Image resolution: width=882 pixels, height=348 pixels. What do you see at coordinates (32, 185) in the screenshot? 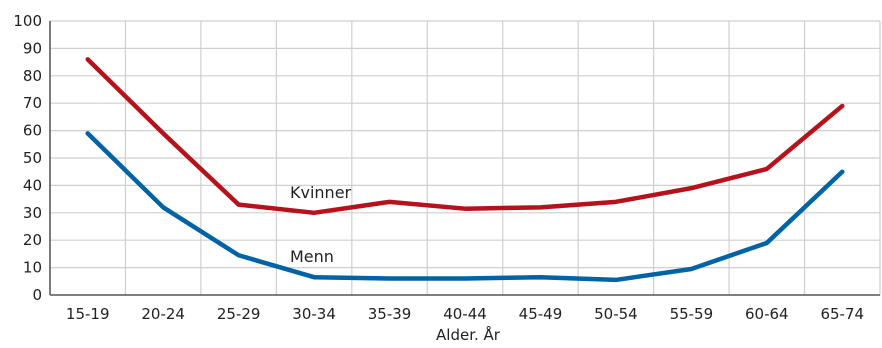
I see `y-tick-label: 40` at bounding box center [32, 185].